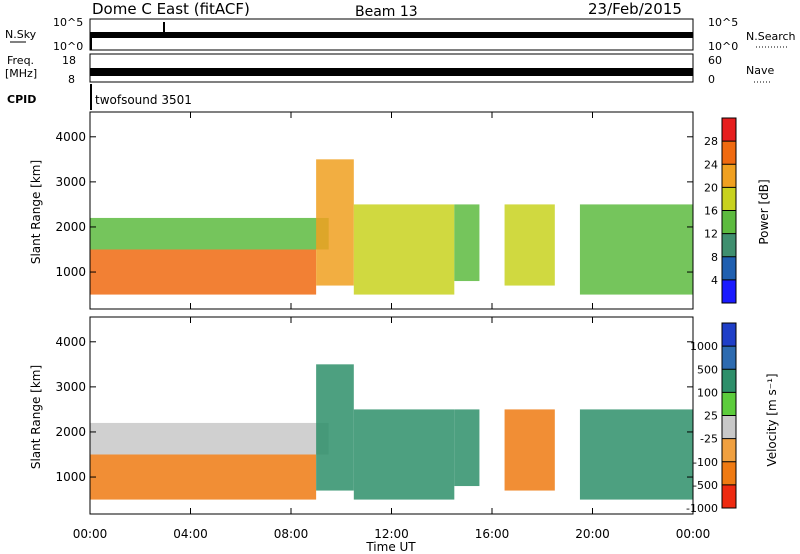  Describe the element at coordinates (702, 508) in the screenshot. I see `velocity-colorbar-tick-label-7: -1000` at that location.